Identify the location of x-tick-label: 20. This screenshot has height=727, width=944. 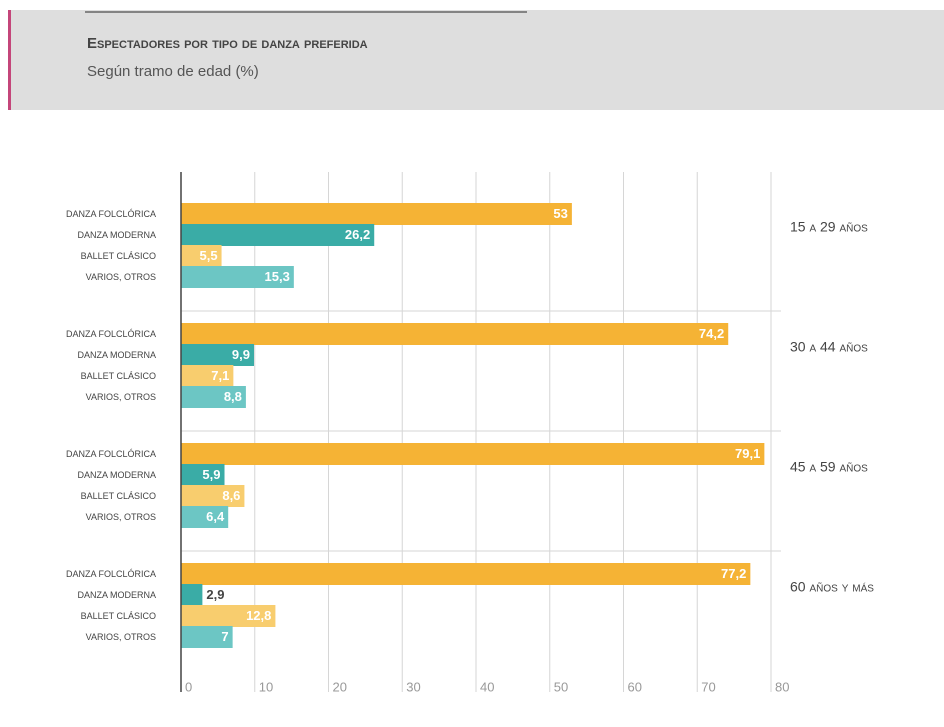
(340, 686).